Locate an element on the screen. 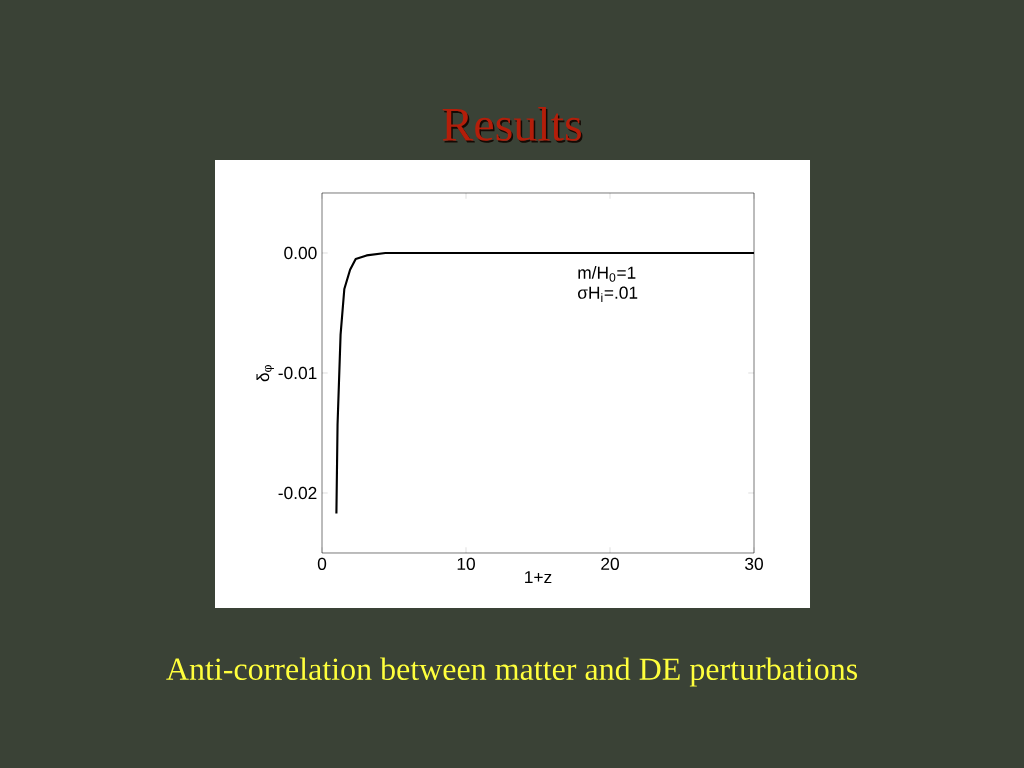  annotation: m/H$_{0}$=1 is located at coordinates (607, 274).